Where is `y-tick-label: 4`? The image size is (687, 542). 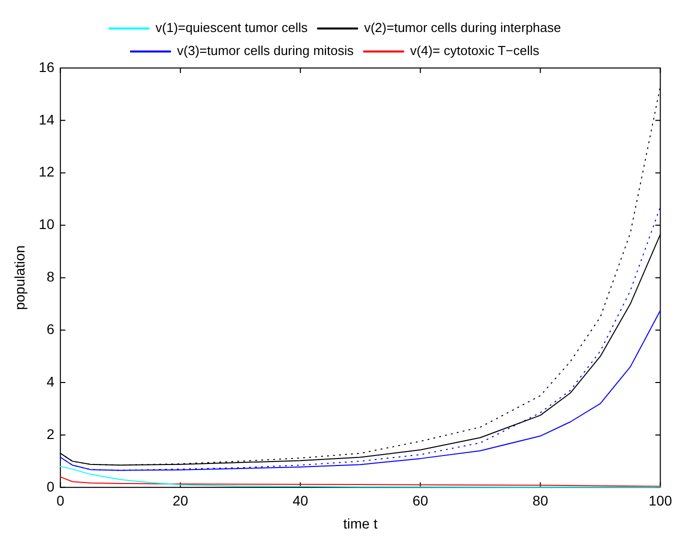
y-tick-label: 4 is located at coordinates (50, 381).